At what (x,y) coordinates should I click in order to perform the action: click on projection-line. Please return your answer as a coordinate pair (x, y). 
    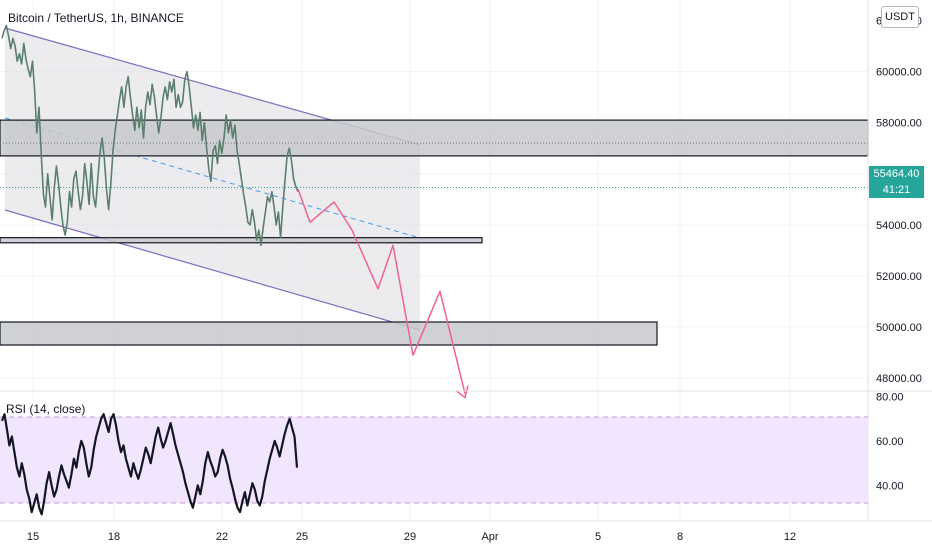
    Looking at the image, I should click on (381, 291).